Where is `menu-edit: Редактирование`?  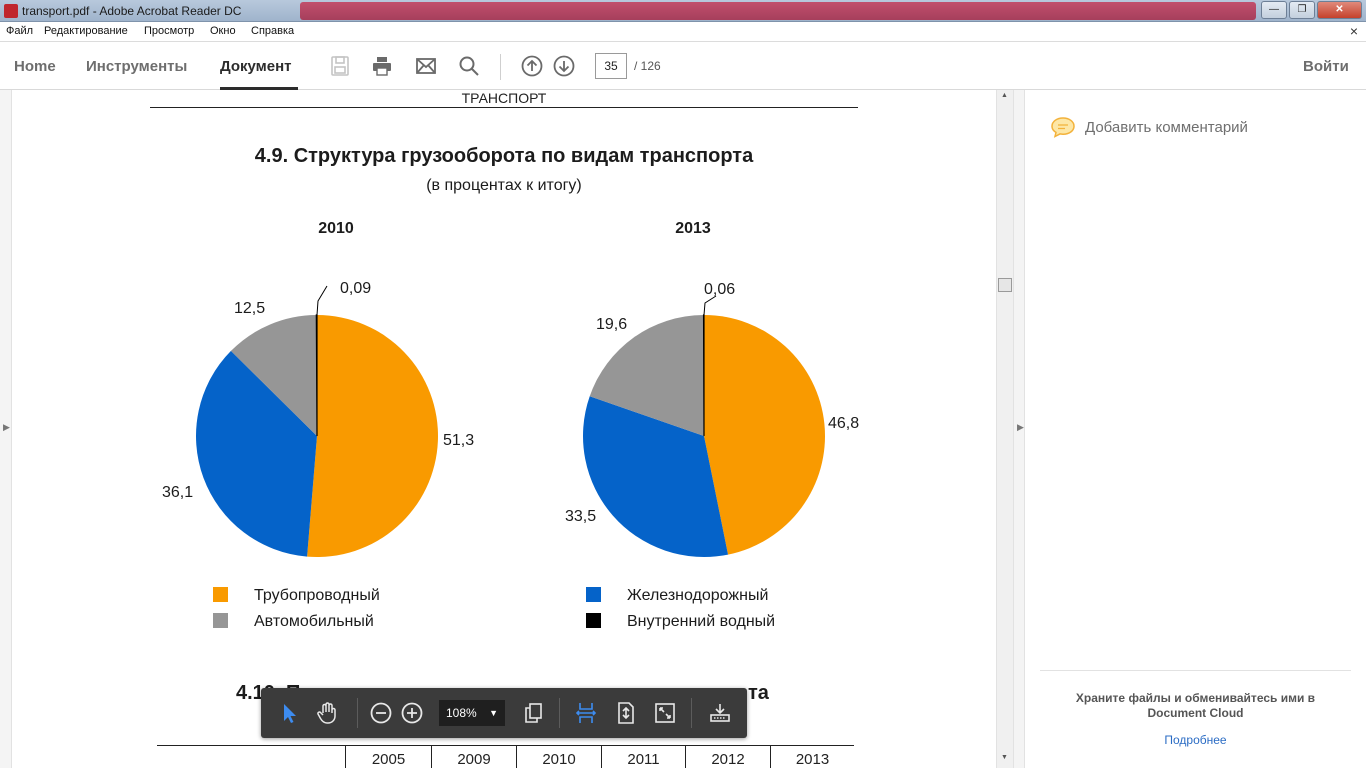
menu-edit: Редактирование is located at coordinates (86, 31).